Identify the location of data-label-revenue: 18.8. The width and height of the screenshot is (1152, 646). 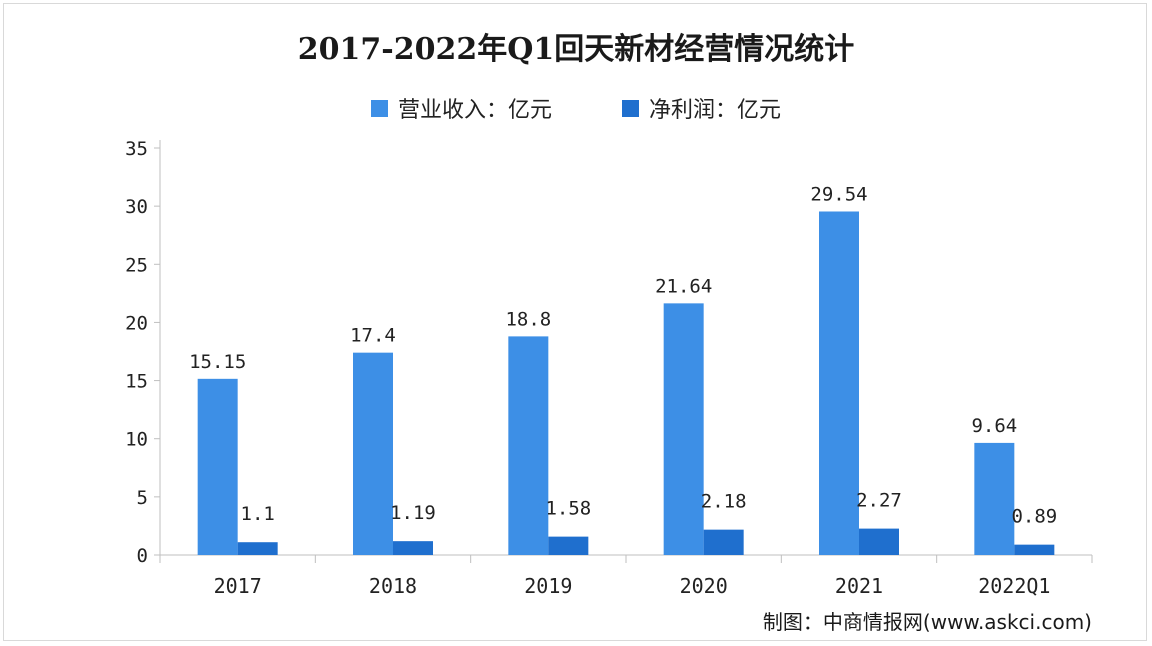
(528, 319).